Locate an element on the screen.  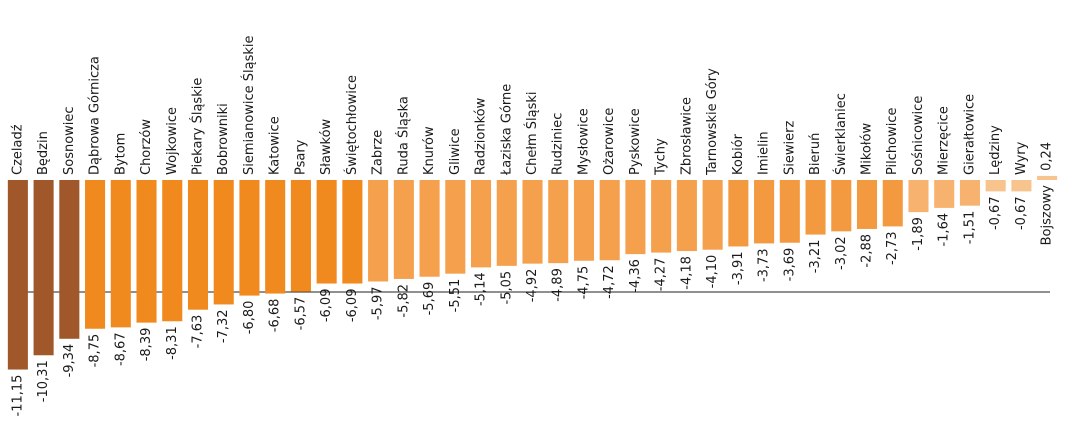
category-label: Piekary Śląskie is located at coordinates (197, 126).